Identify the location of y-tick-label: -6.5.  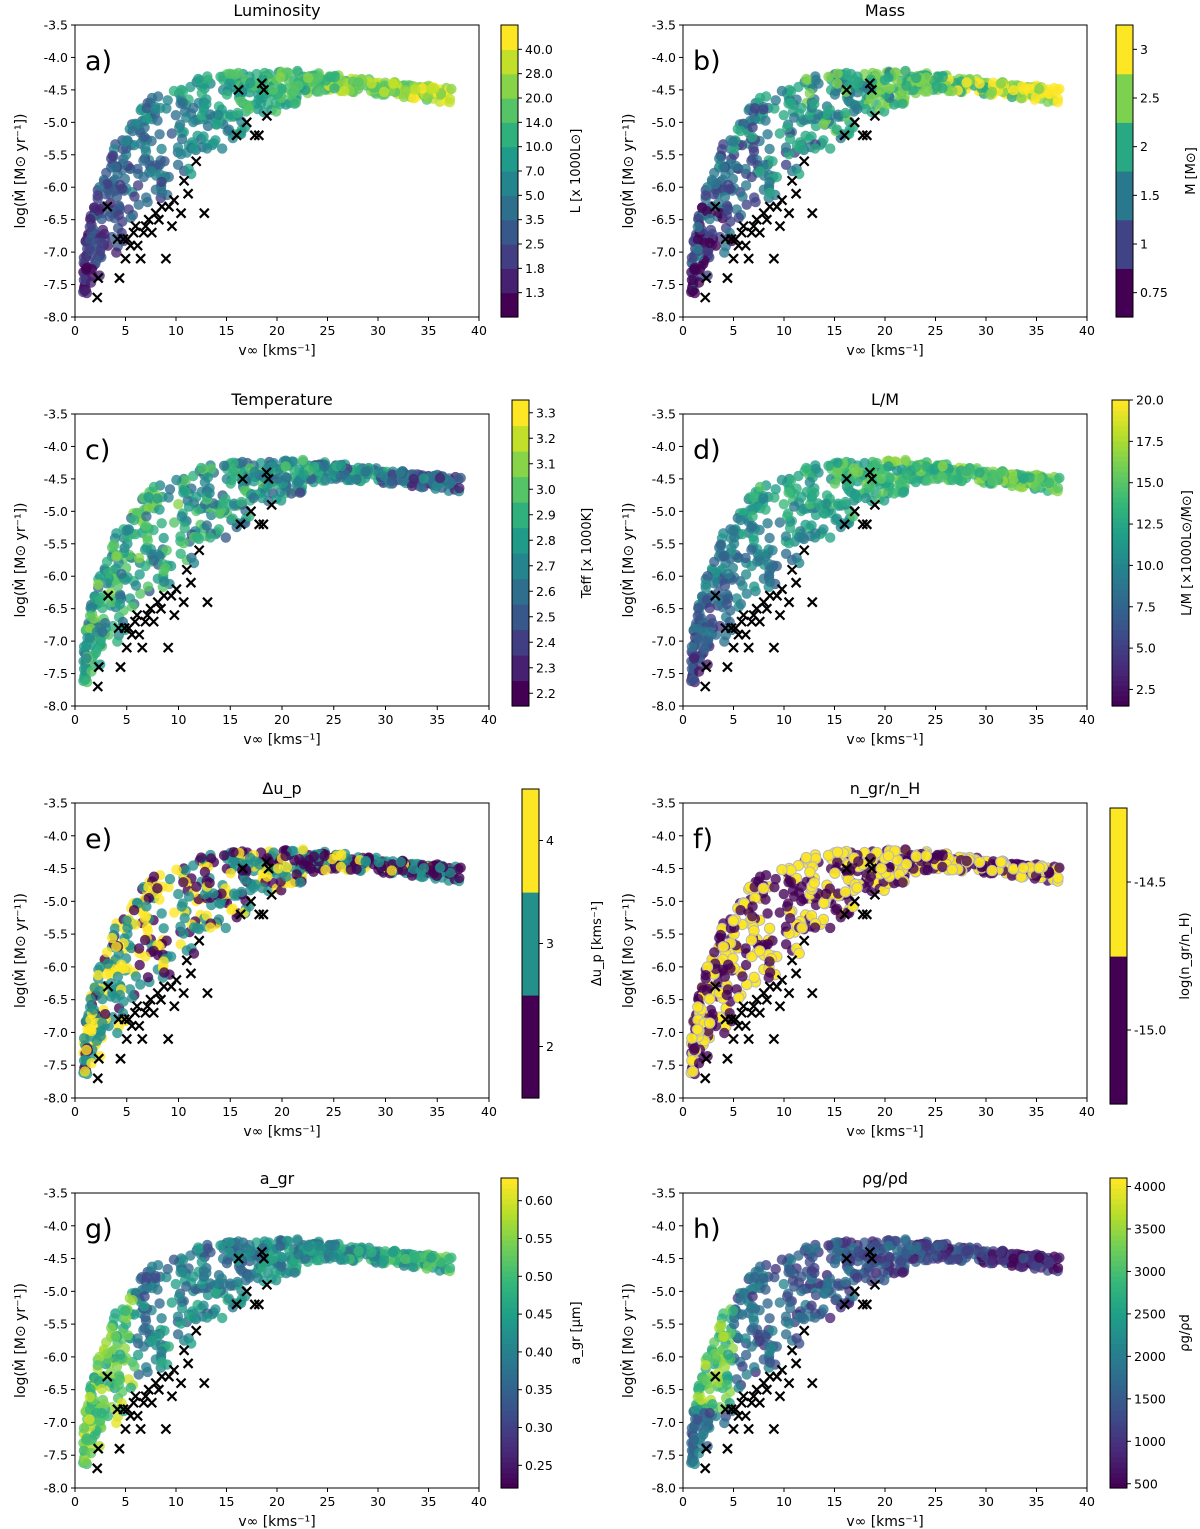
(56, 608).